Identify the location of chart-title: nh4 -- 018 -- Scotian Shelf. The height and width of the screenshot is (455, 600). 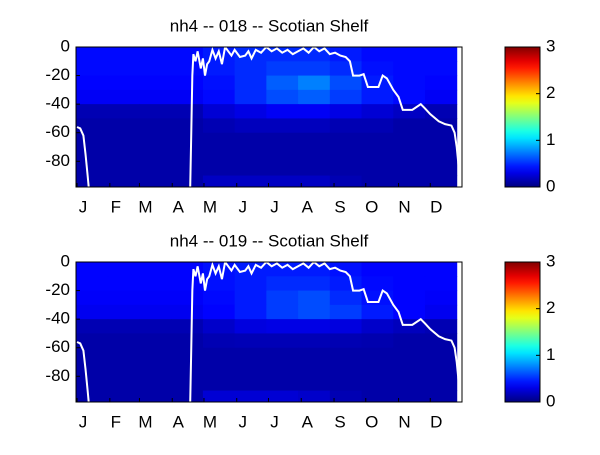
(269, 25).